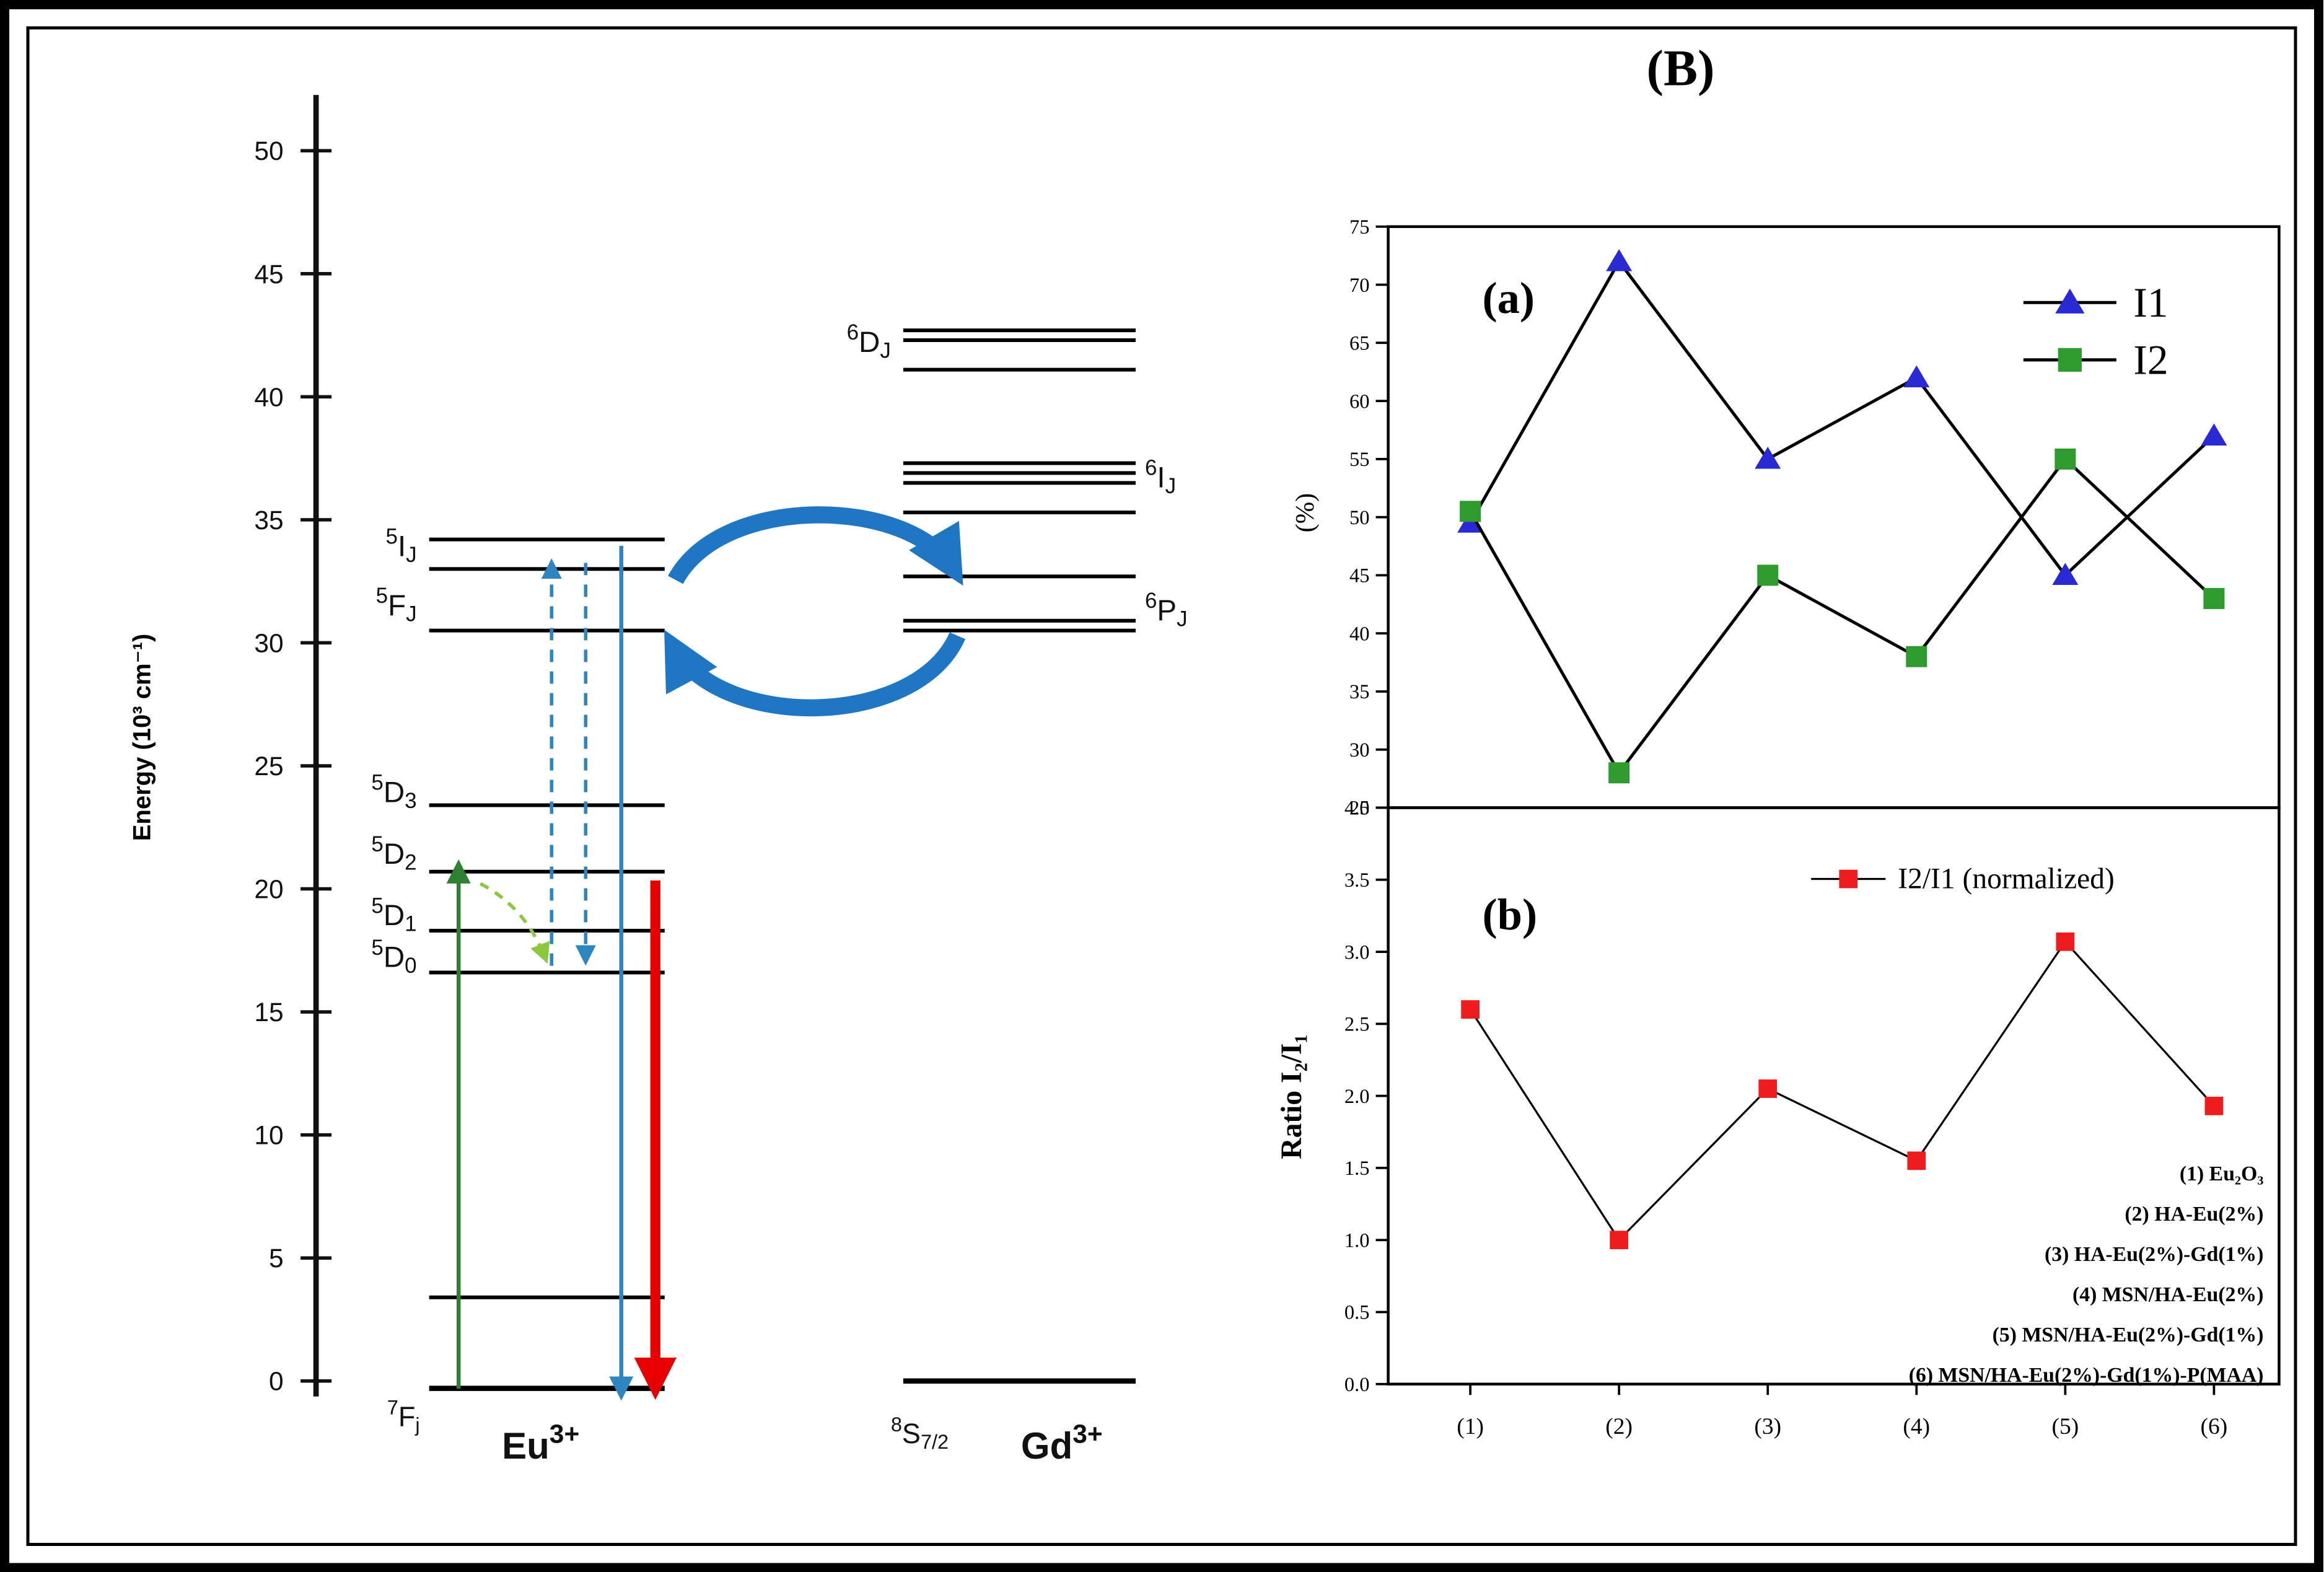  What do you see at coordinates (2154, 1254) in the screenshot?
I see `sample-item-3: (3) HA-Eu(2%)-Gd(1%)` at bounding box center [2154, 1254].